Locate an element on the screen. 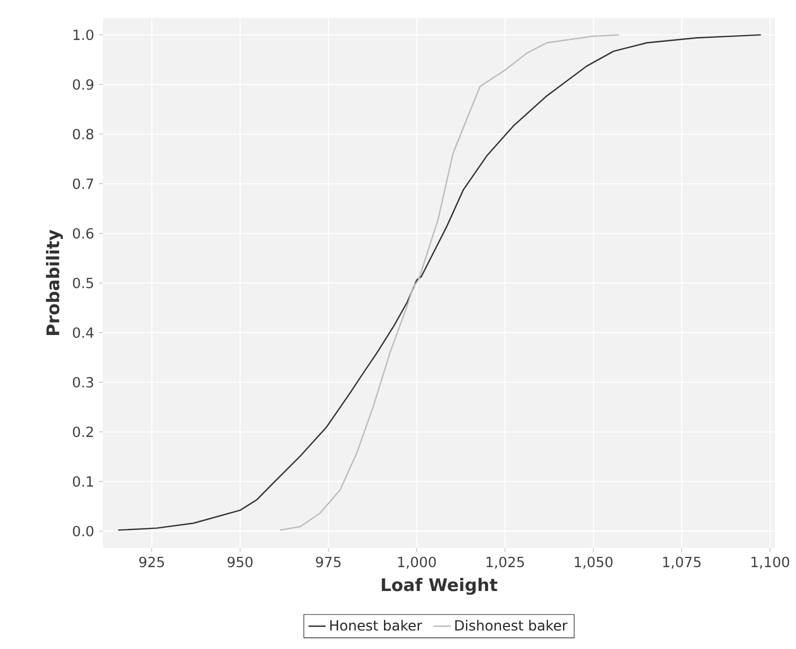 The image size is (796, 649). y-tick-label: 0.2 is located at coordinates (82, 432).